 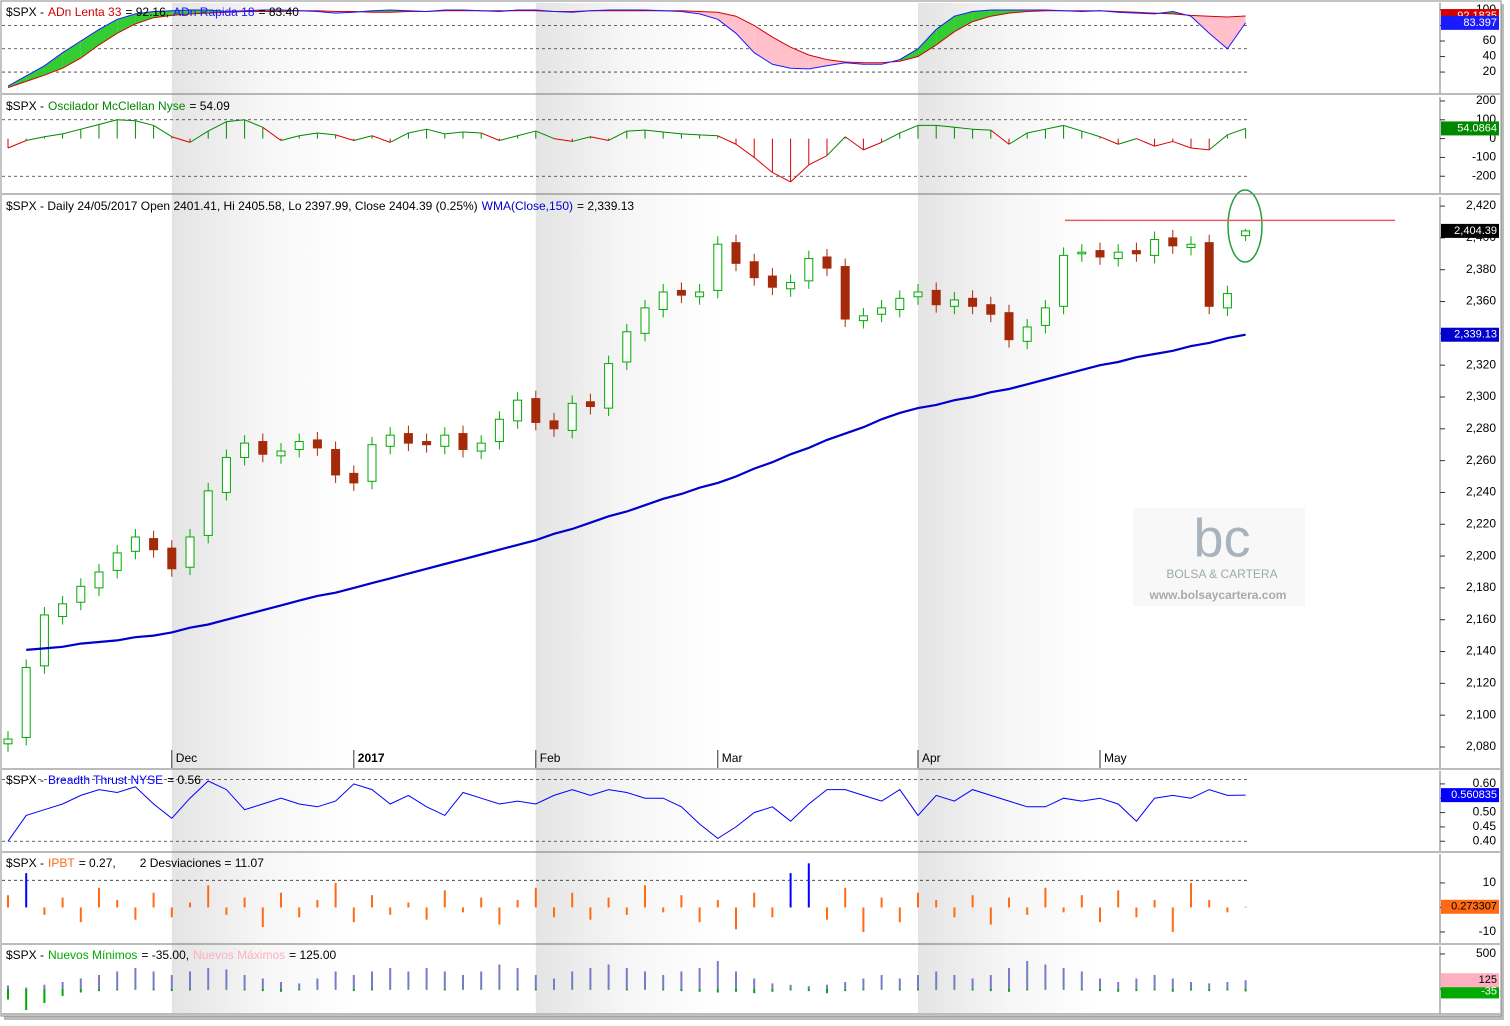 What do you see at coordinates (312, 955) in the screenshot?
I see `legend-value: = 125.00` at bounding box center [312, 955].